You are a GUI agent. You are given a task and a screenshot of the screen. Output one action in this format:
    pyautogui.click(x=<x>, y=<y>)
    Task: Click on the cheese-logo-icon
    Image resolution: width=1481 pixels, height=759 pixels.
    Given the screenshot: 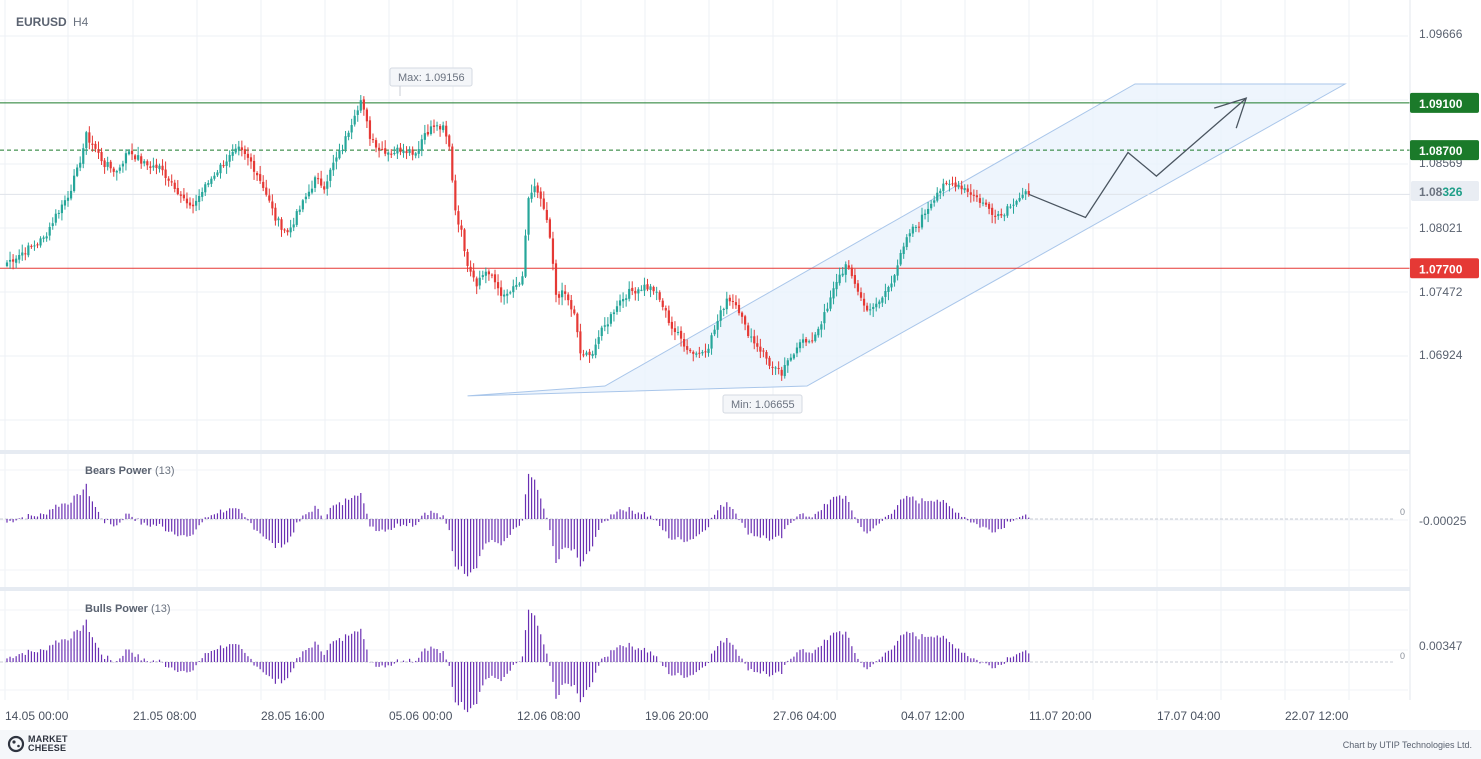 What is the action you would take?
    pyautogui.click(x=16, y=744)
    